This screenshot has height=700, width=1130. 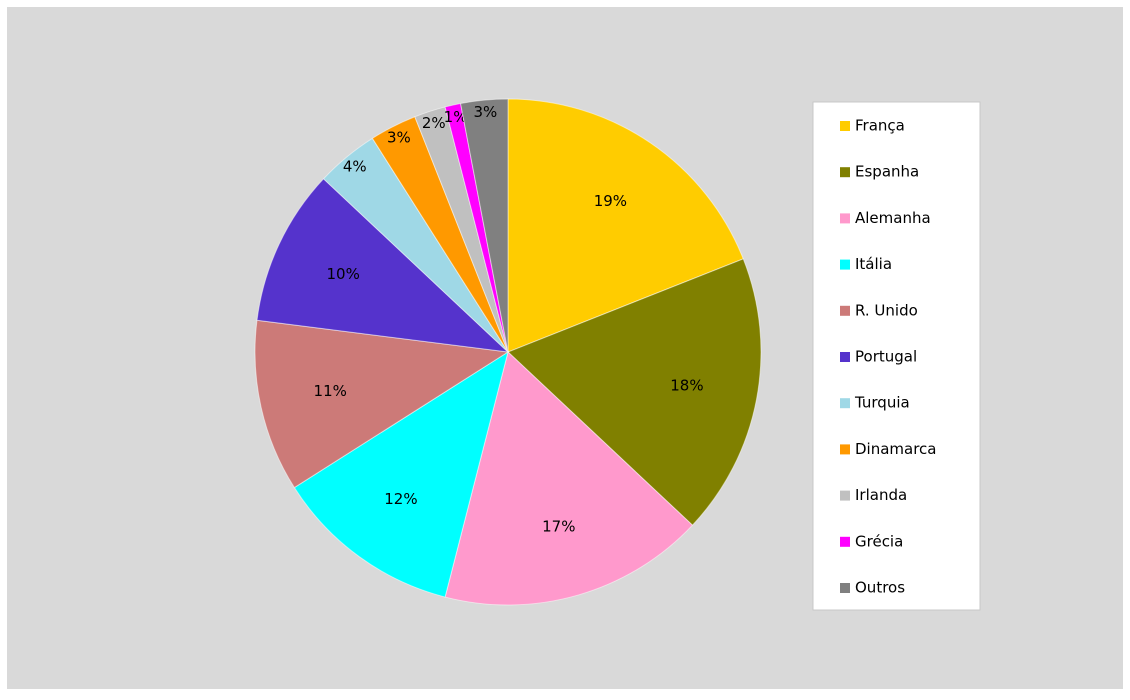 I want to click on data-label: 2%, so click(x=434, y=123).